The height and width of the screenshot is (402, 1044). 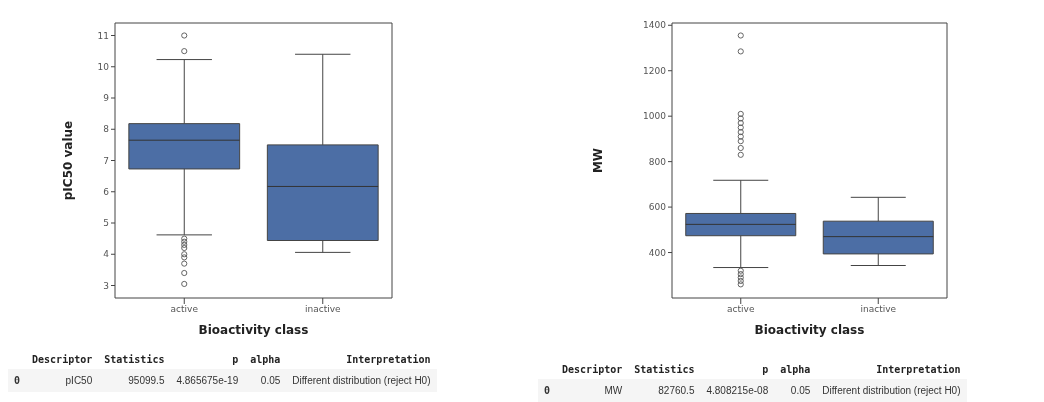 I want to click on y-tick-label: 1000, so click(x=655, y=116).